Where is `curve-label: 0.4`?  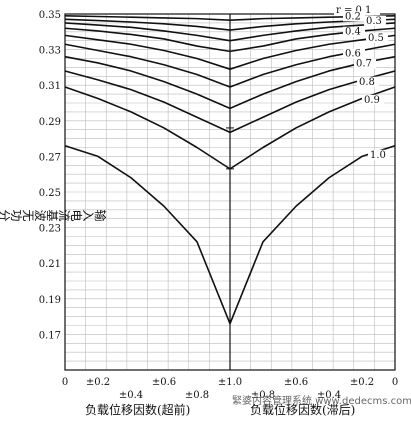 curve-label: 0.4 is located at coordinates (353, 32).